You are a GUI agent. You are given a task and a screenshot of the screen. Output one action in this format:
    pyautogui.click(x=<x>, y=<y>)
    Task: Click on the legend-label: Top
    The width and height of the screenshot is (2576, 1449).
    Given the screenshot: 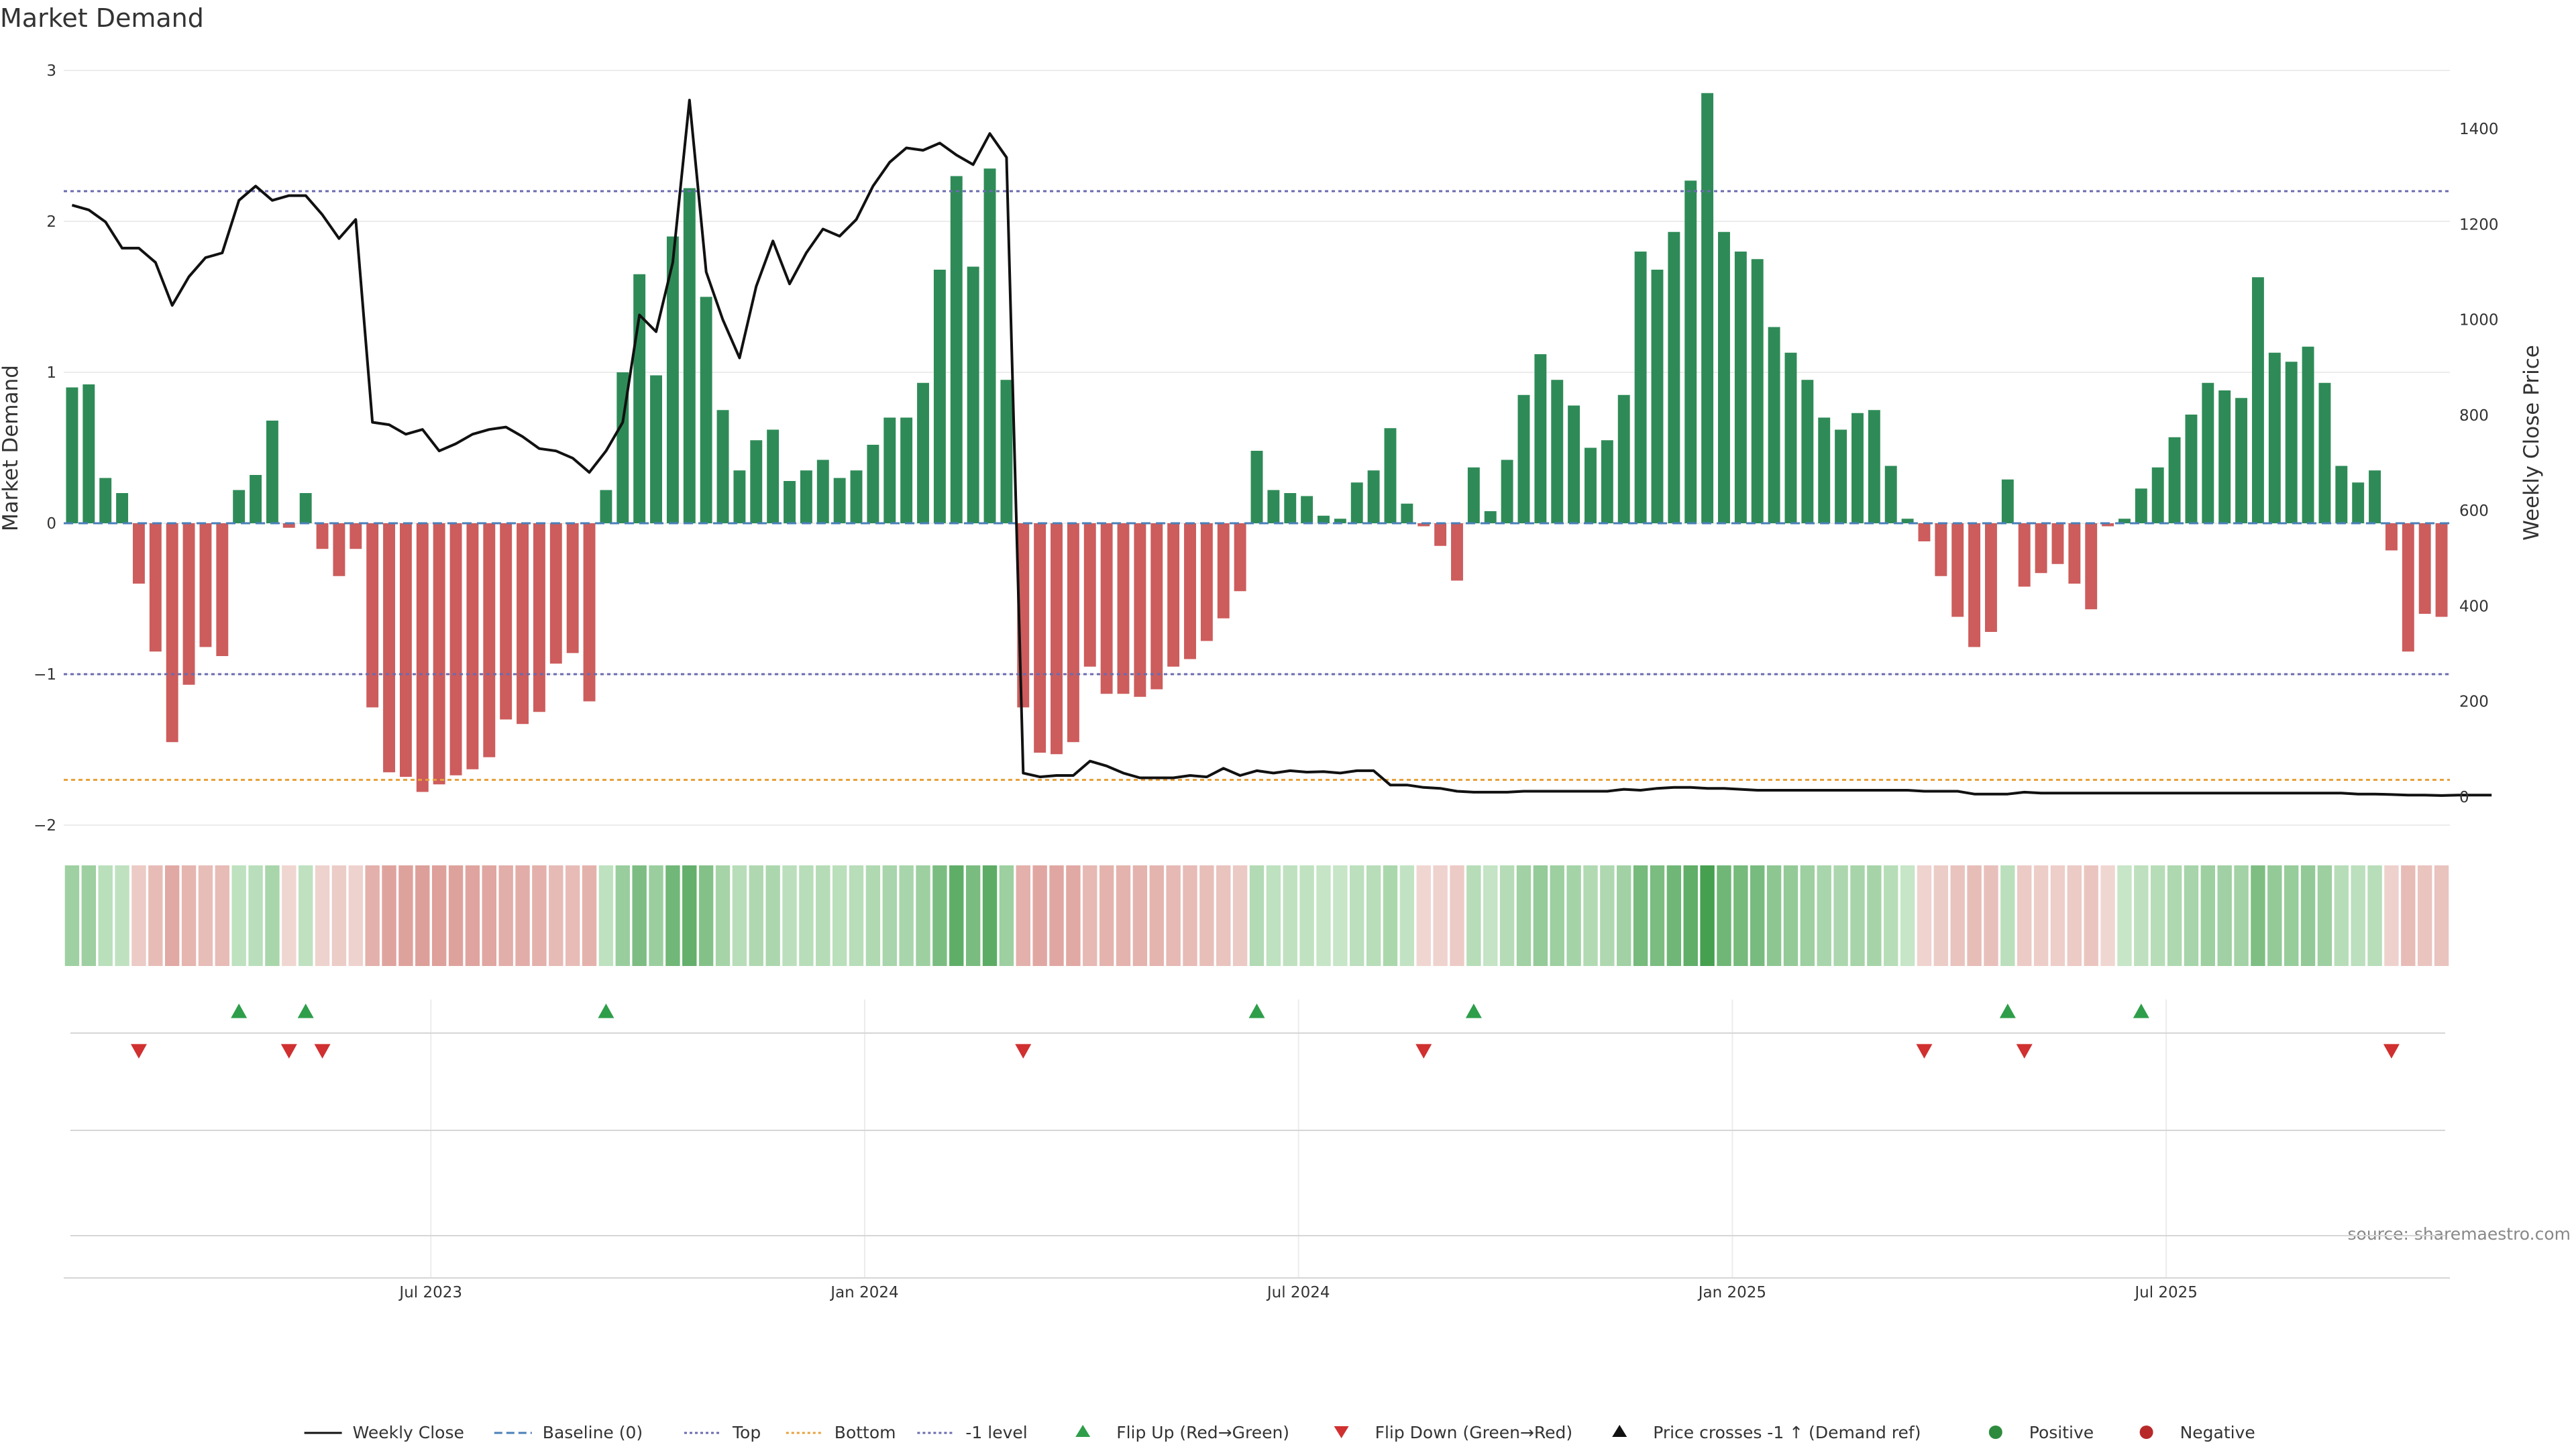 What is the action you would take?
    pyautogui.click(x=746, y=1432)
    